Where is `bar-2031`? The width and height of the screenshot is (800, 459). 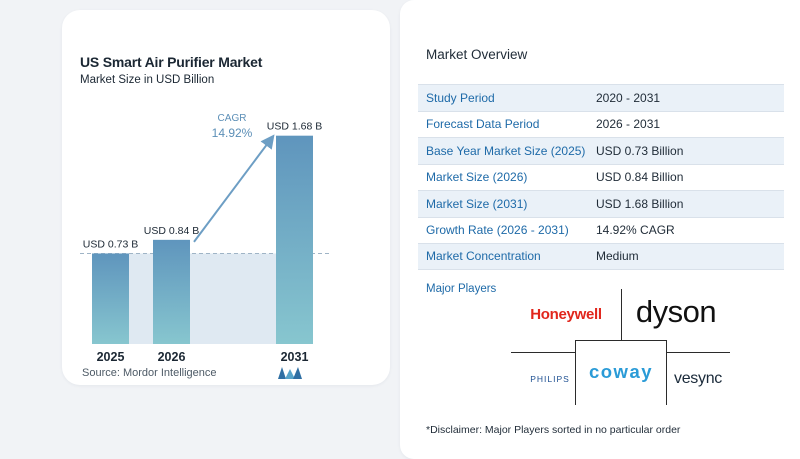 bar-2031 is located at coordinates (294, 239).